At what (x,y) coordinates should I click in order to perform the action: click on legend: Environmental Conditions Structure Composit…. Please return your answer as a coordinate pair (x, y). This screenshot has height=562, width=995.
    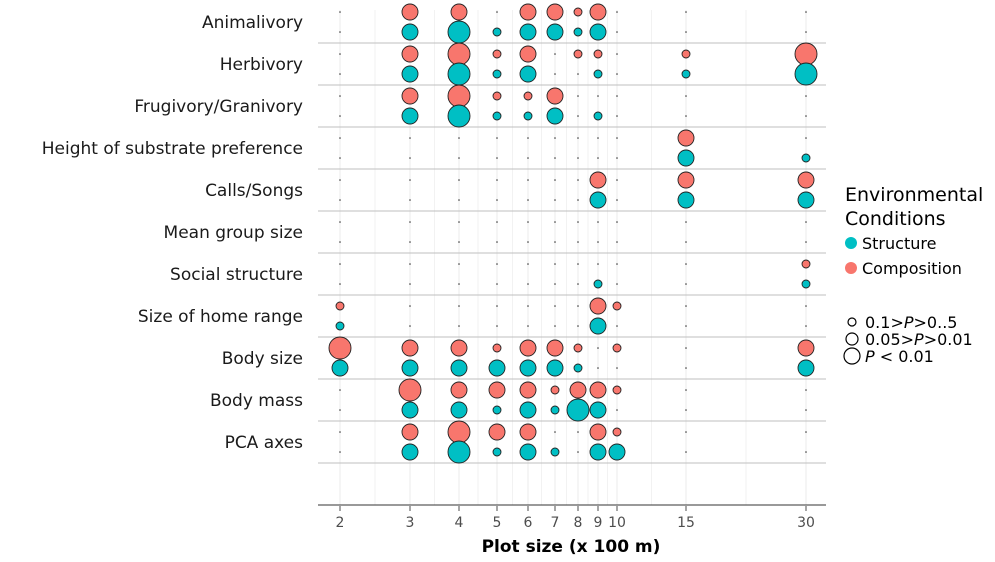
    Looking at the image, I should click on (913, 275).